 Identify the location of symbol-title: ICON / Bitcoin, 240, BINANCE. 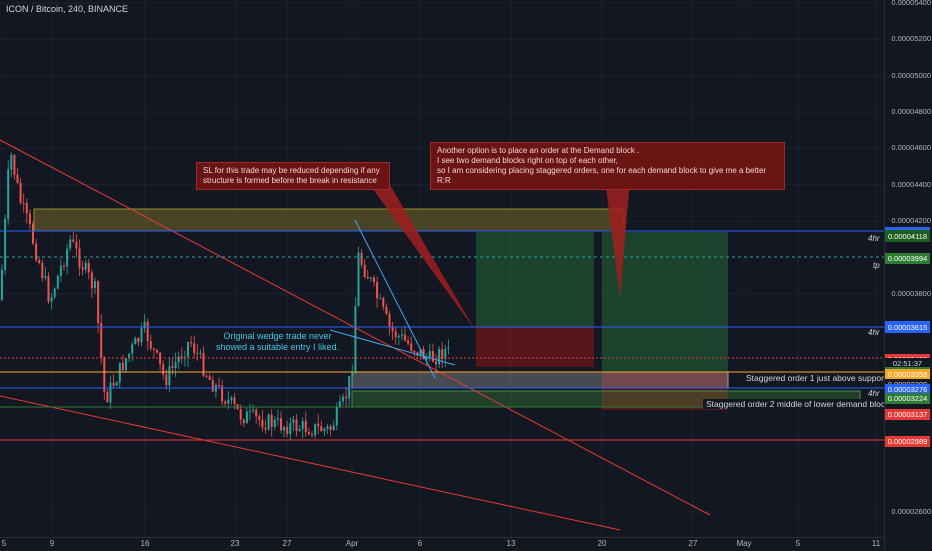
(67, 9).